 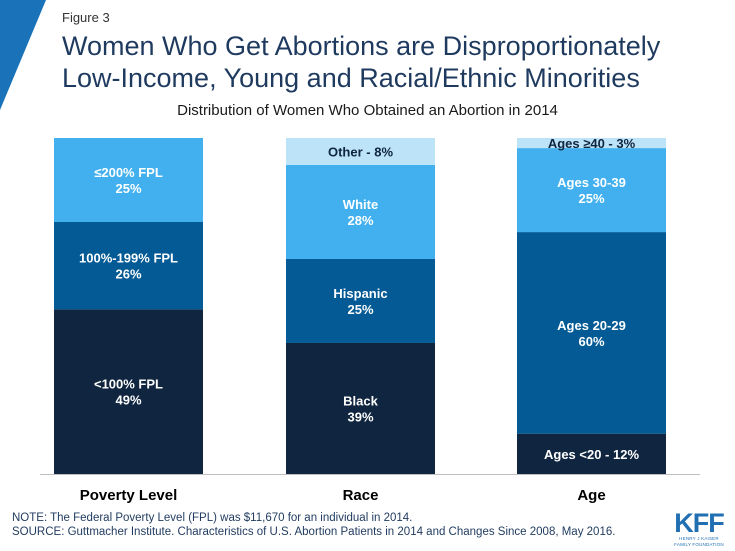 I want to click on bar-segment-poverty-level-200-fpl, so click(x=128, y=180).